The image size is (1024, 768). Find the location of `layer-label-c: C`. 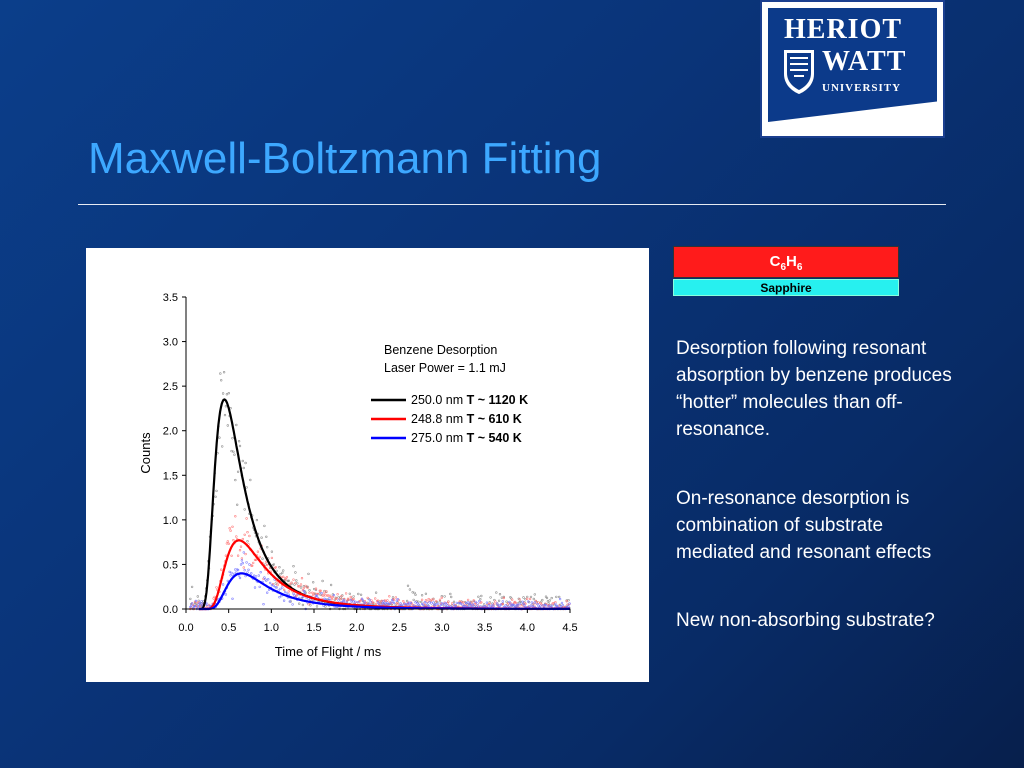

layer-label-c: C is located at coordinates (775, 261).